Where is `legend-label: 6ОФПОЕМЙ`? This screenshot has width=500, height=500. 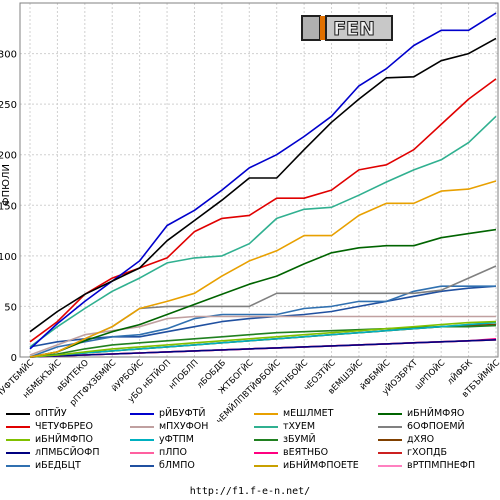 legend-label: 6ОФПОЕМЙ is located at coordinates (436, 426).